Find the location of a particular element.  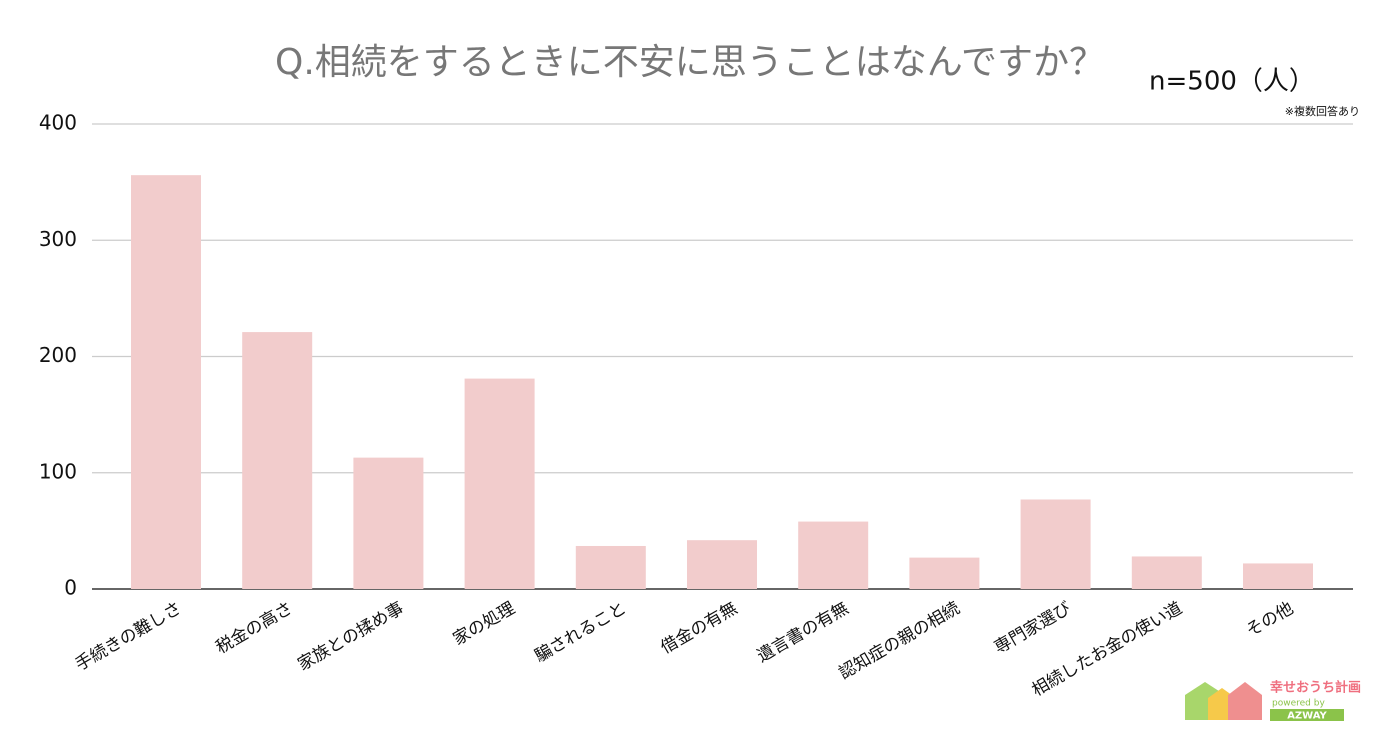

logo: 幸せおうち計画 powered by AZWAY is located at coordinates (1273, 701).